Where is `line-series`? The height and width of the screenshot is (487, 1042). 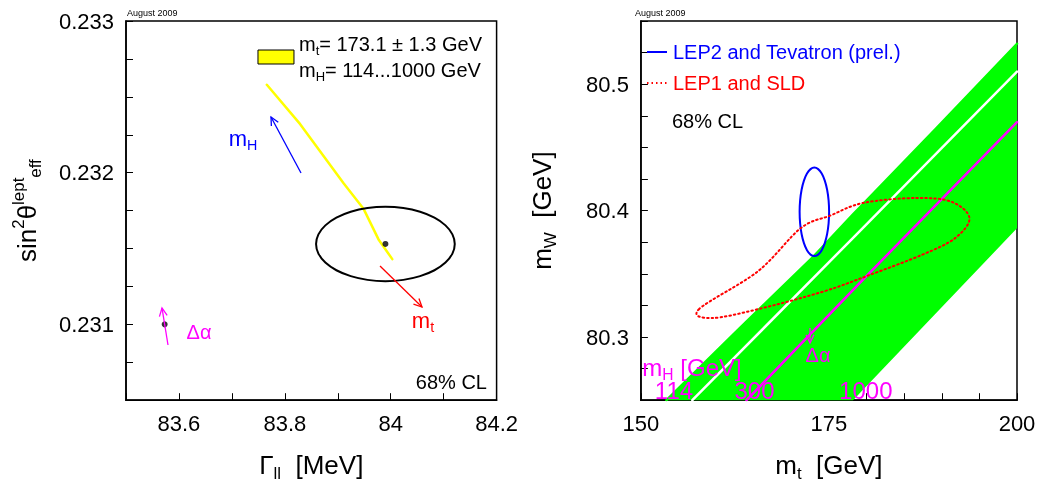 line-series is located at coordinates (329, 172).